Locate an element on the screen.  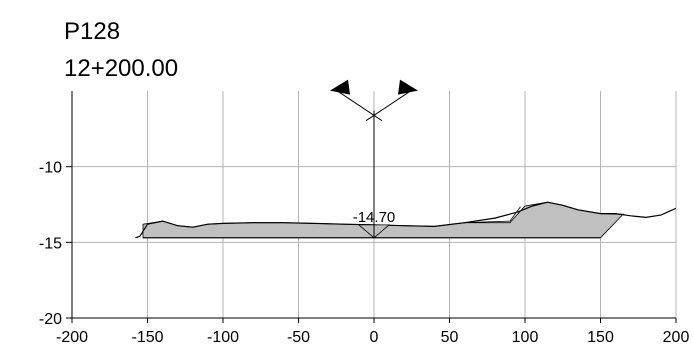
ground-line is located at coordinates (406, 220).